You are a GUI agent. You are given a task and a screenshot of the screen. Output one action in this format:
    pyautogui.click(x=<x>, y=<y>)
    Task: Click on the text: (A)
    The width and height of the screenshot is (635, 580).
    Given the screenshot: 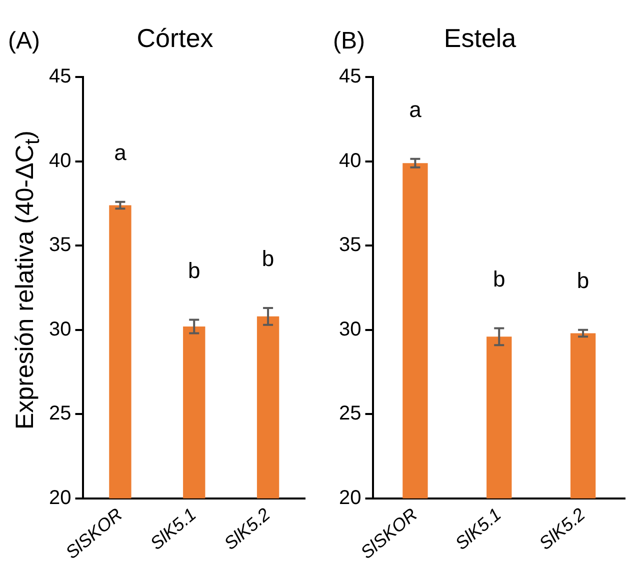 What is the action you would take?
    pyautogui.click(x=24, y=41)
    